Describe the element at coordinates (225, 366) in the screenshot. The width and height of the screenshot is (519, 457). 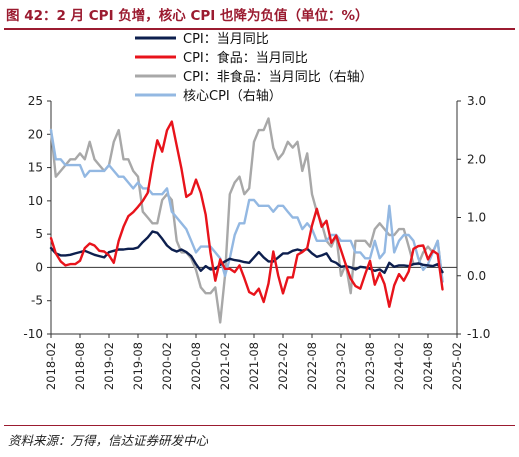
I see `x-tick-label: 2021-02` at that location.